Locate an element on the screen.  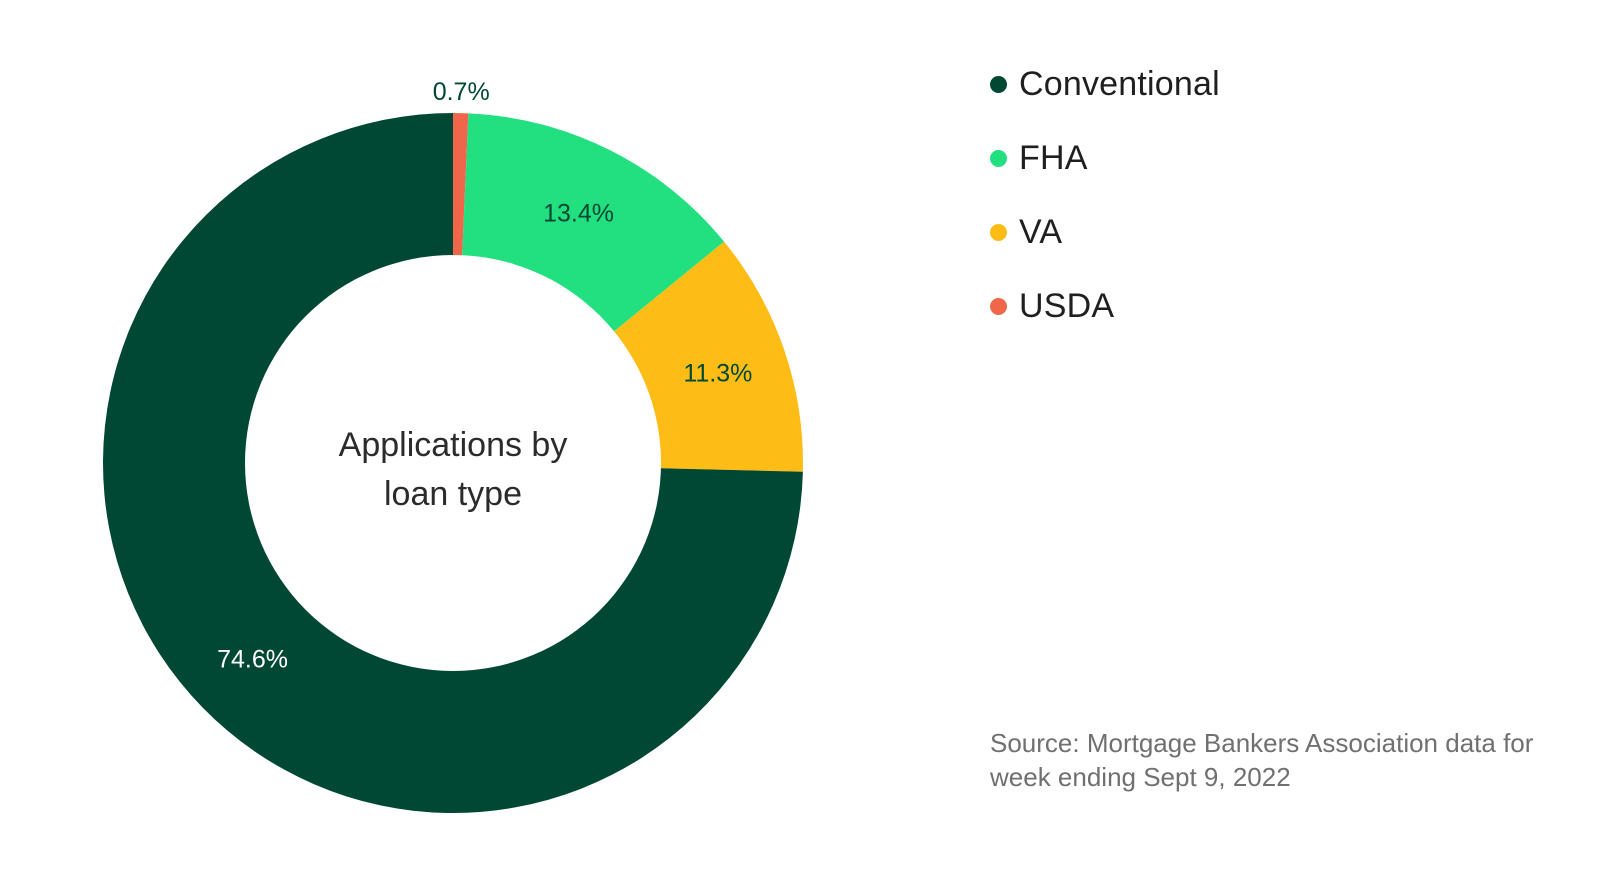
data-label-fha: 13.4% is located at coordinates (578, 214).